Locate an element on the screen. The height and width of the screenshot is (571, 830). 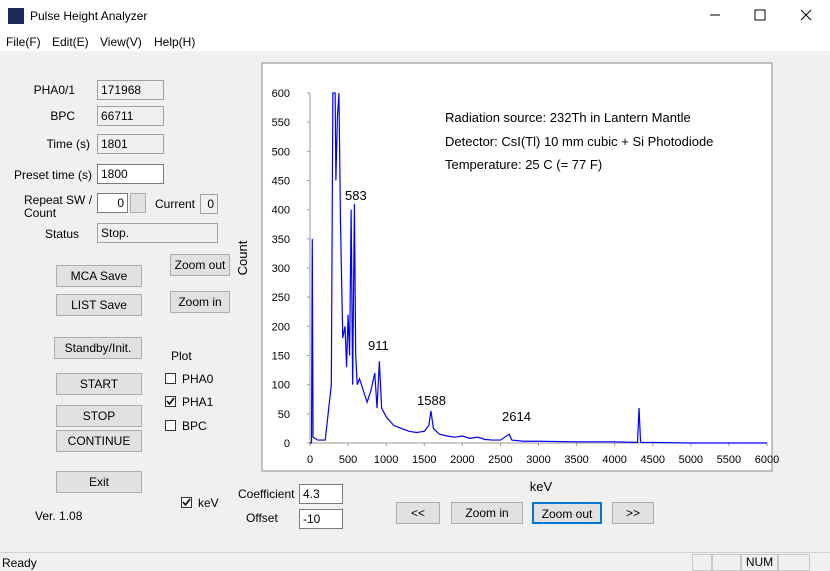
window-controls is located at coordinates (765, 16).